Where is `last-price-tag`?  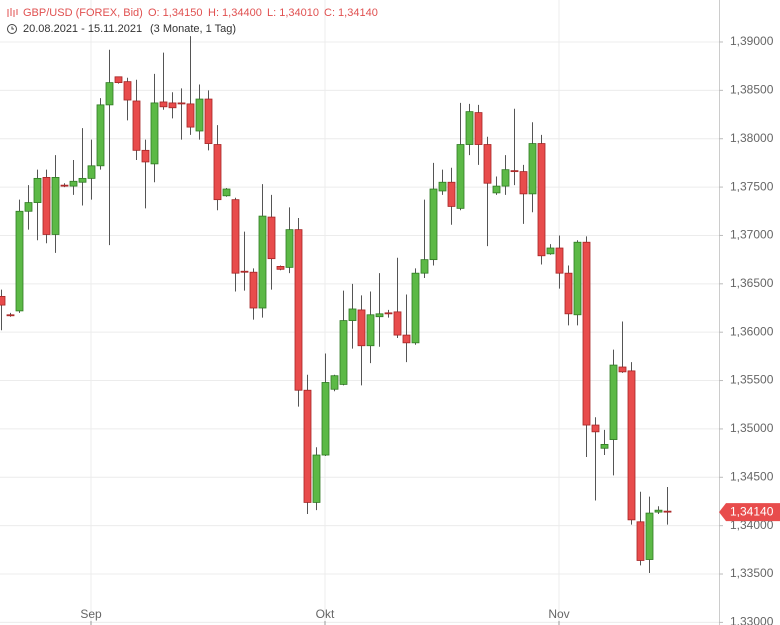
last-price-tag is located at coordinates (749, 512).